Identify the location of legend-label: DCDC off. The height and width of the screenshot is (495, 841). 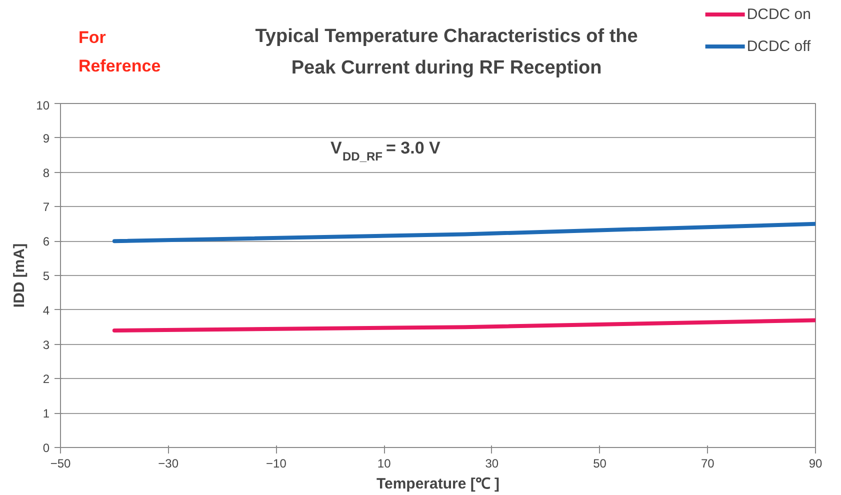
(778, 46).